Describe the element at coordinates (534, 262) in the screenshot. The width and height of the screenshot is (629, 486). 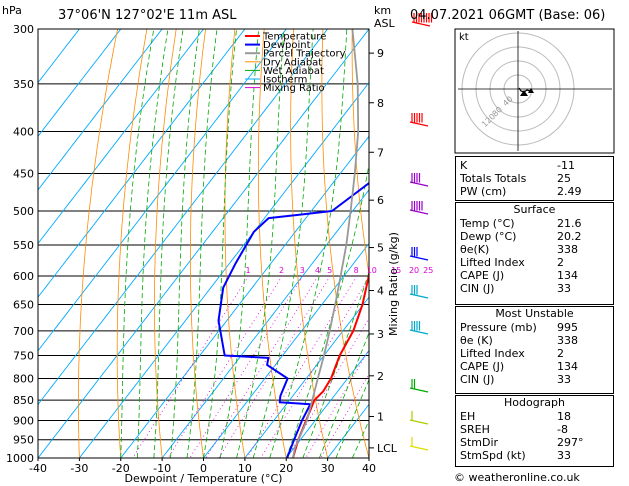
I see `table-row: Lifted Index 2` at that location.